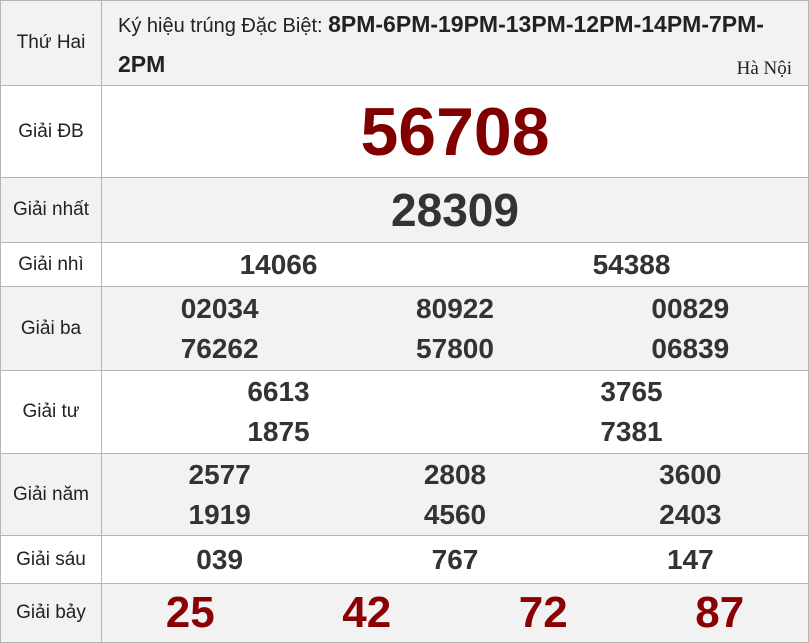  What do you see at coordinates (278, 391) in the screenshot?
I see `prize-number: 6613` at bounding box center [278, 391].